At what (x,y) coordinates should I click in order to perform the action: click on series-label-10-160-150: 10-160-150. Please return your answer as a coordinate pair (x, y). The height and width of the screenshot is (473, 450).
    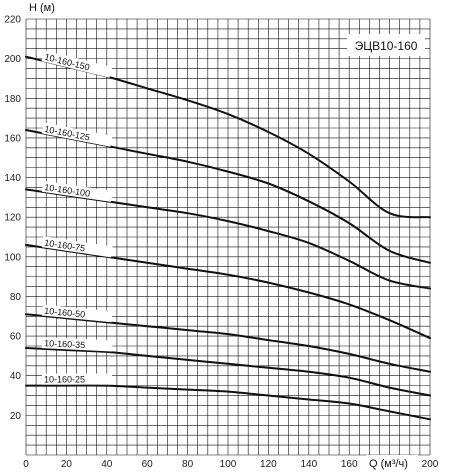
    Looking at the image, I should click on (67, 62).